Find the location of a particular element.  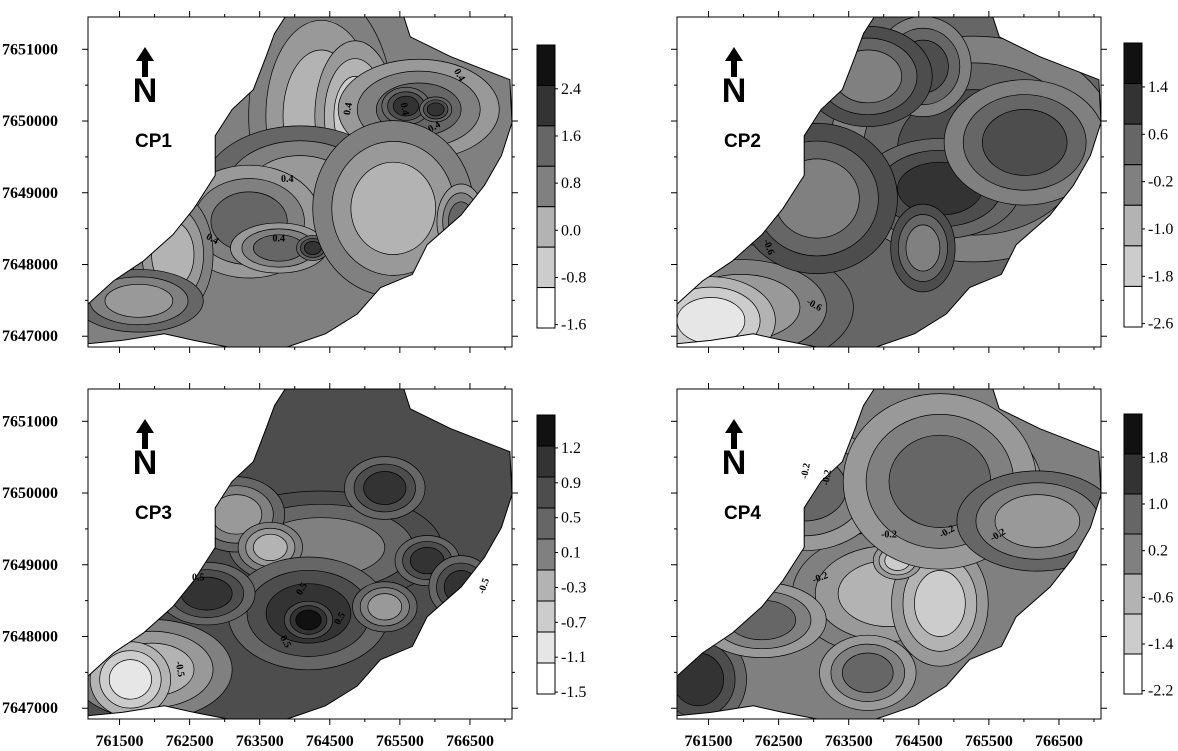

colorbar-tick-label: 0.5 is located at coordinates (571, 518).